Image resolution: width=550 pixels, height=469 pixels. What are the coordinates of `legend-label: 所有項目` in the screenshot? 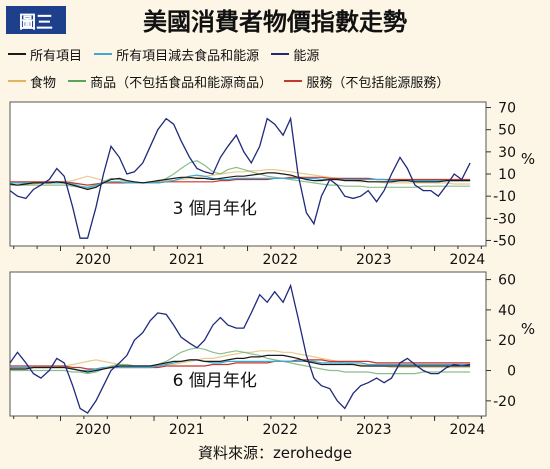 It's located at (56, 56).